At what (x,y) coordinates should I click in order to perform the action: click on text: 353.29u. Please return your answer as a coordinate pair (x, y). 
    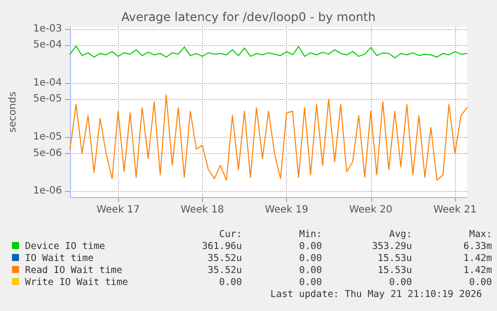
    Looking at the image, I should click on (391, 247).